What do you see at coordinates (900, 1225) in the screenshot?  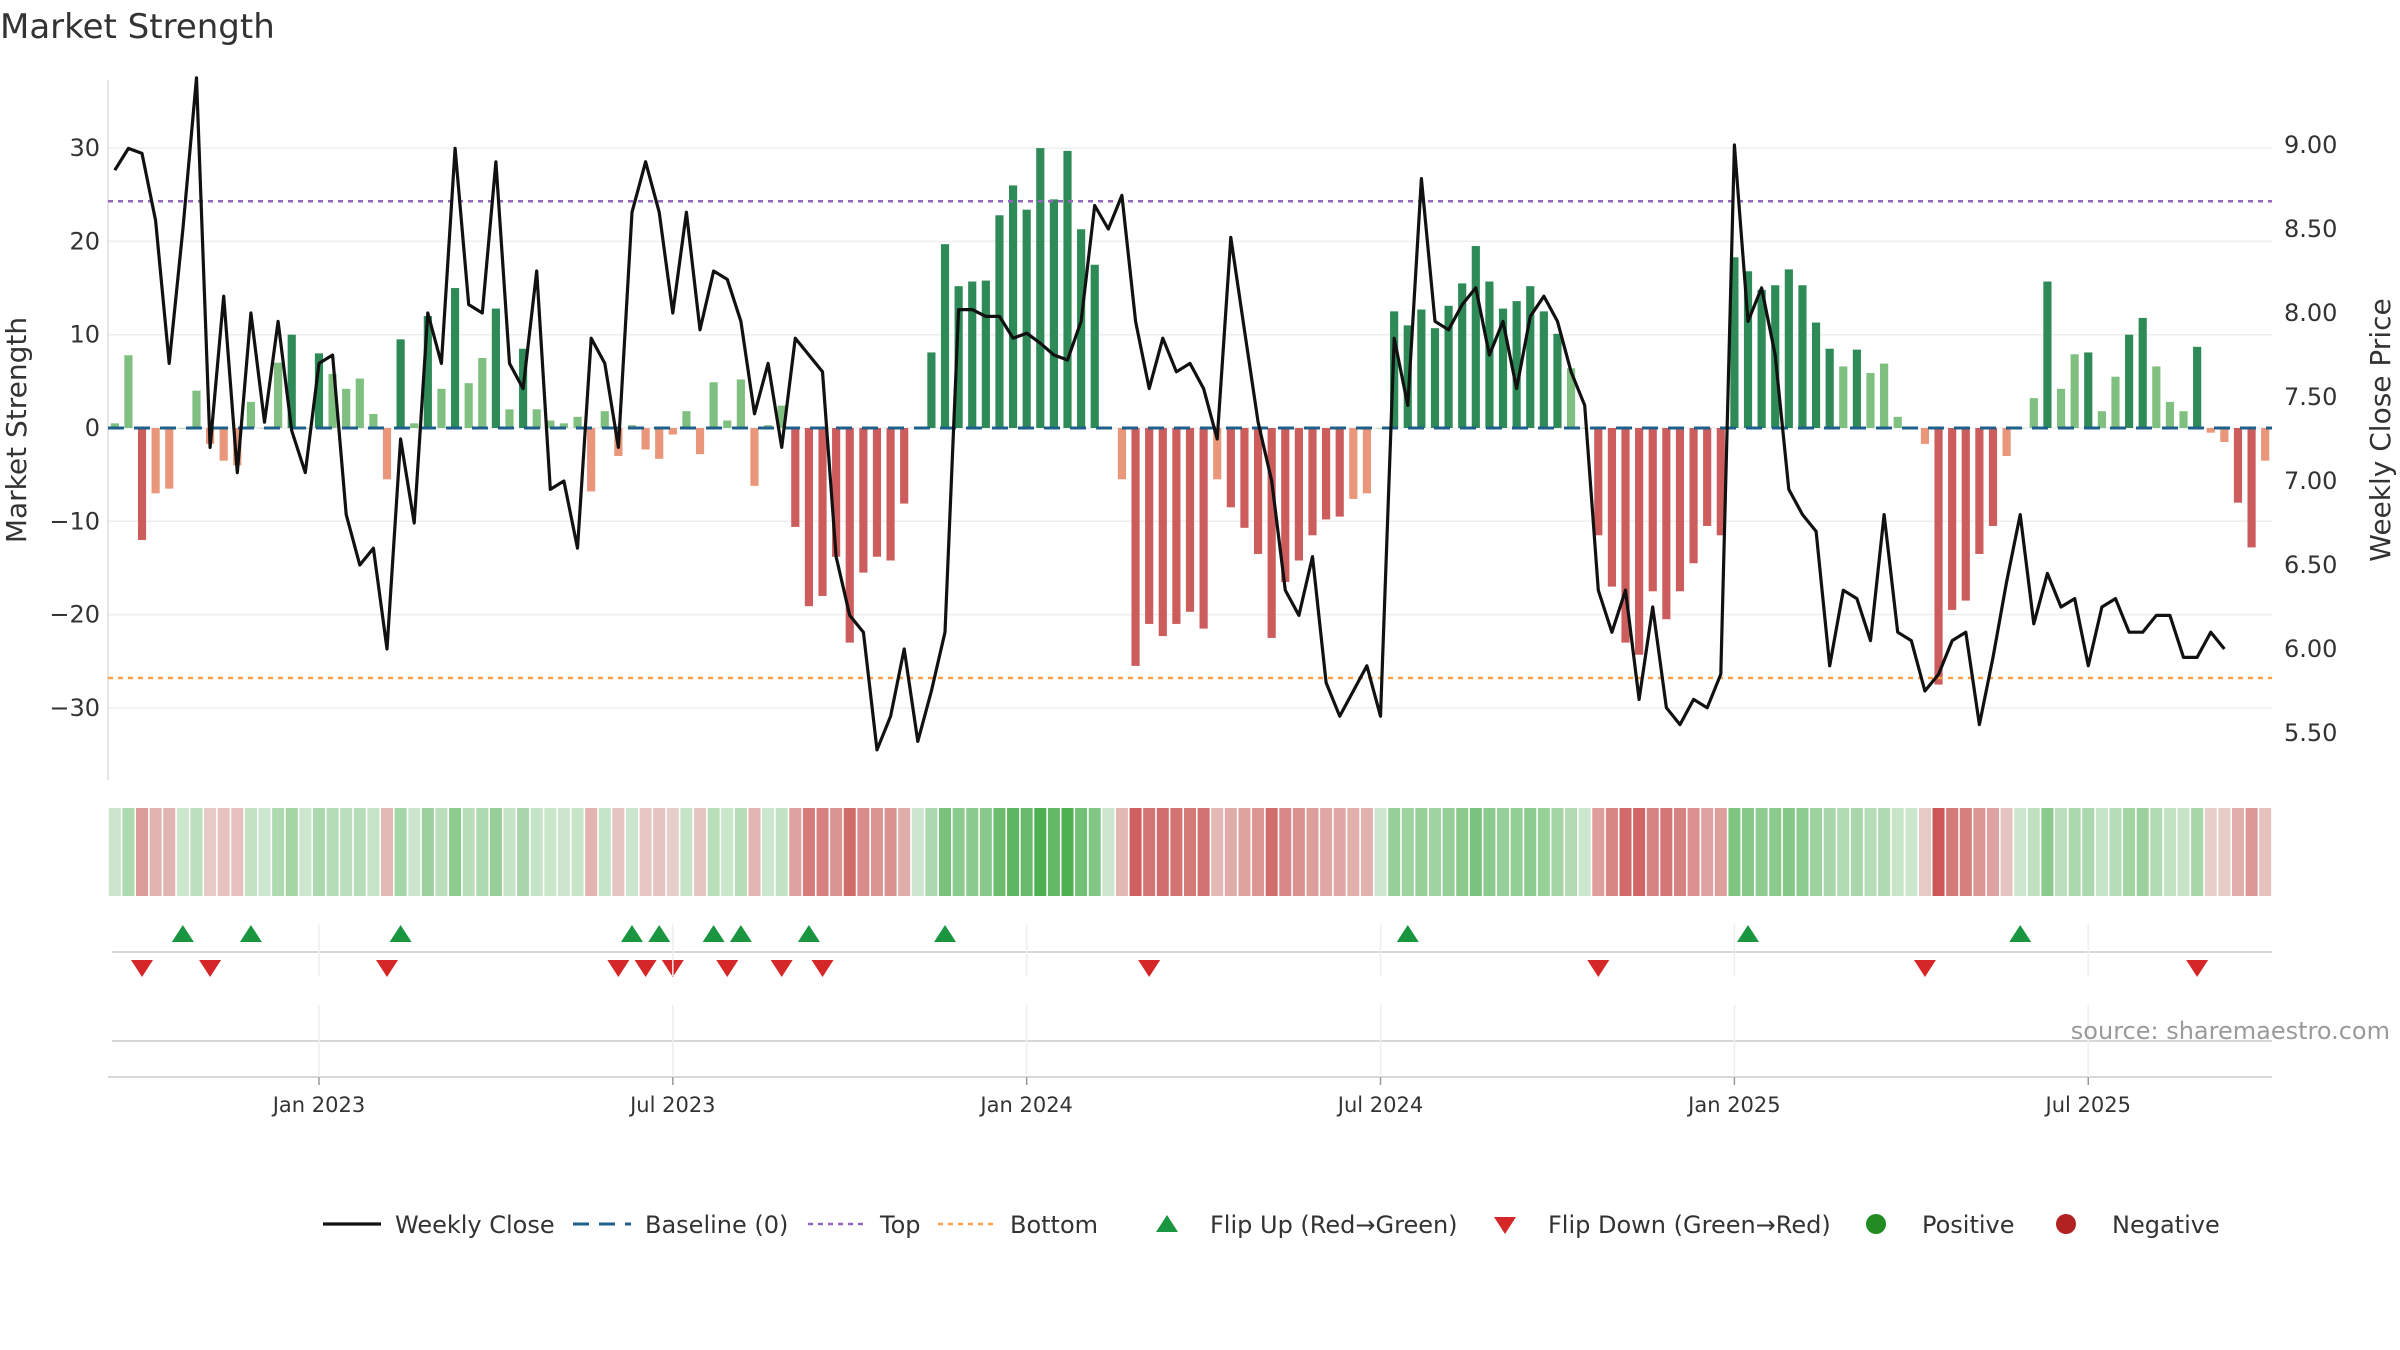 I see `legend-label: Top` at bounding box center [900, 1225].